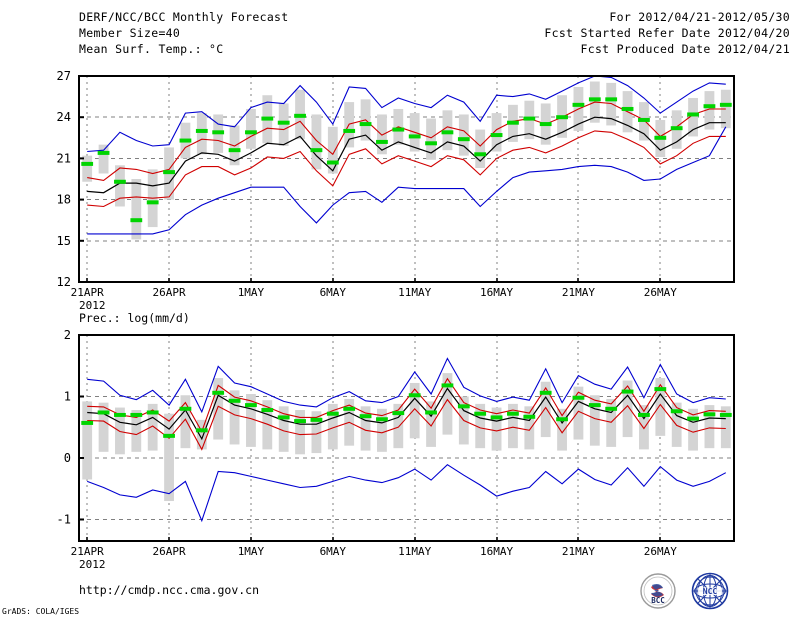  Describe the element at coordinates (130, 33) in the screenshot. I see `member-size-label: Member Size=40` at that location.